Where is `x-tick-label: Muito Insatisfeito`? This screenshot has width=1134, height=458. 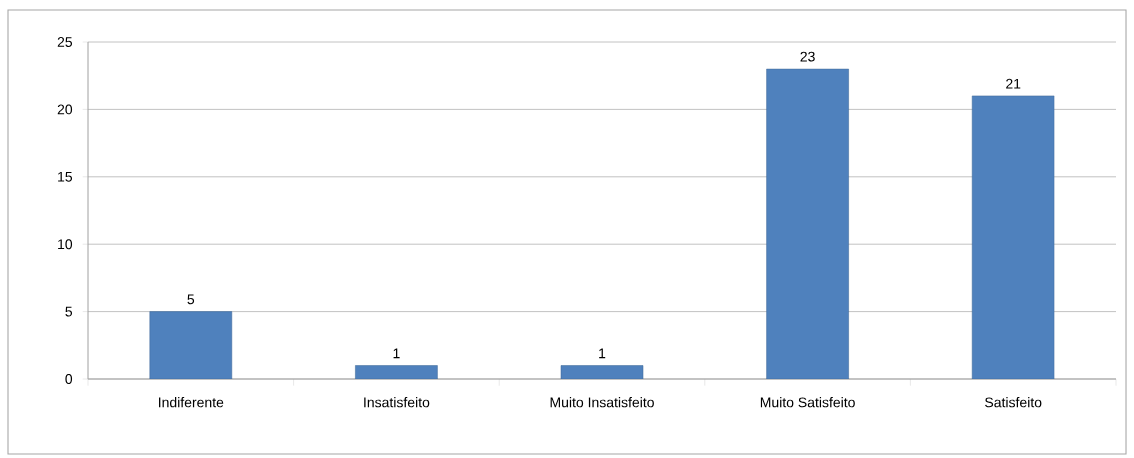
x-tick-label: Muito Insatisfeito is located at coordinates (602, 402).